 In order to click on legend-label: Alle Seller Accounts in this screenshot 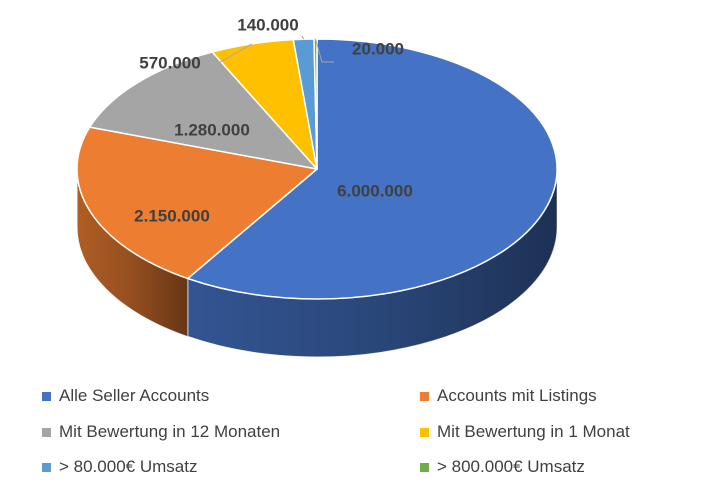, I will do `click(134, 395)`.